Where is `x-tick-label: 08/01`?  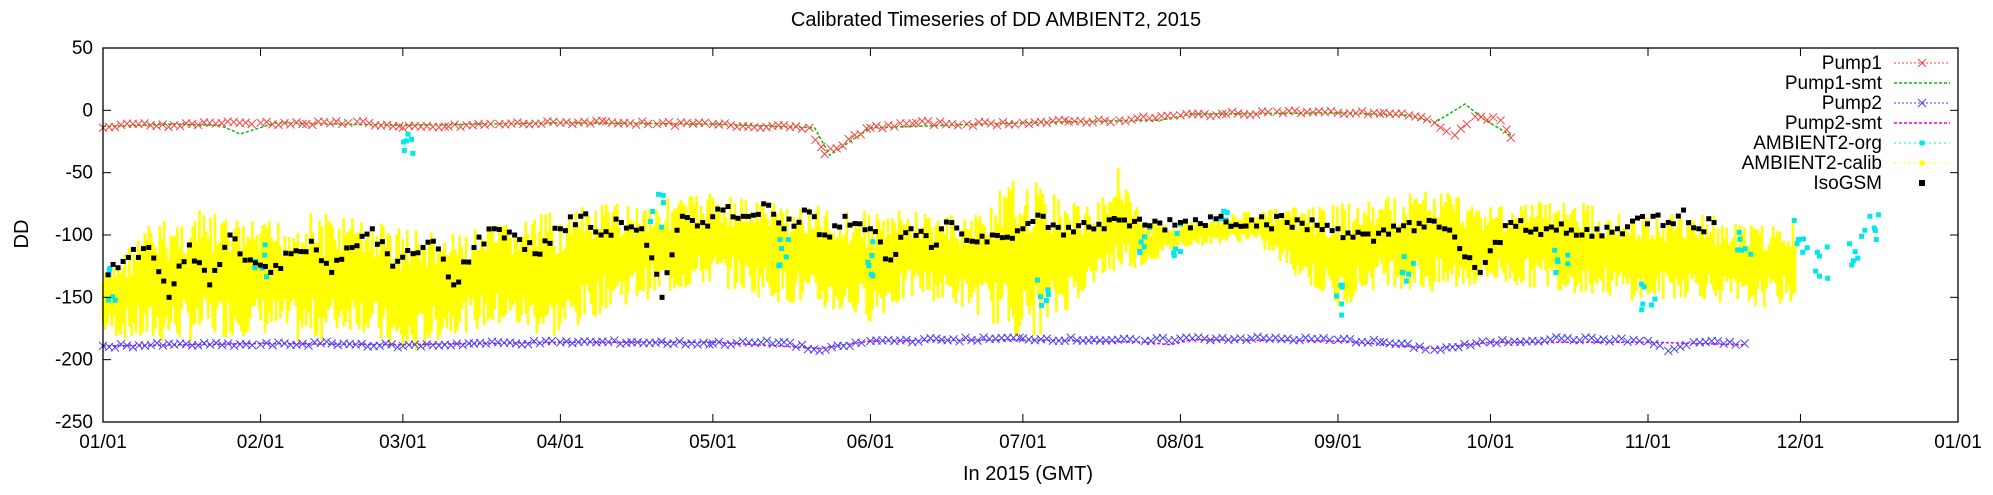
x-tick-label: 08/01 is located at coordinates (1181, 442).